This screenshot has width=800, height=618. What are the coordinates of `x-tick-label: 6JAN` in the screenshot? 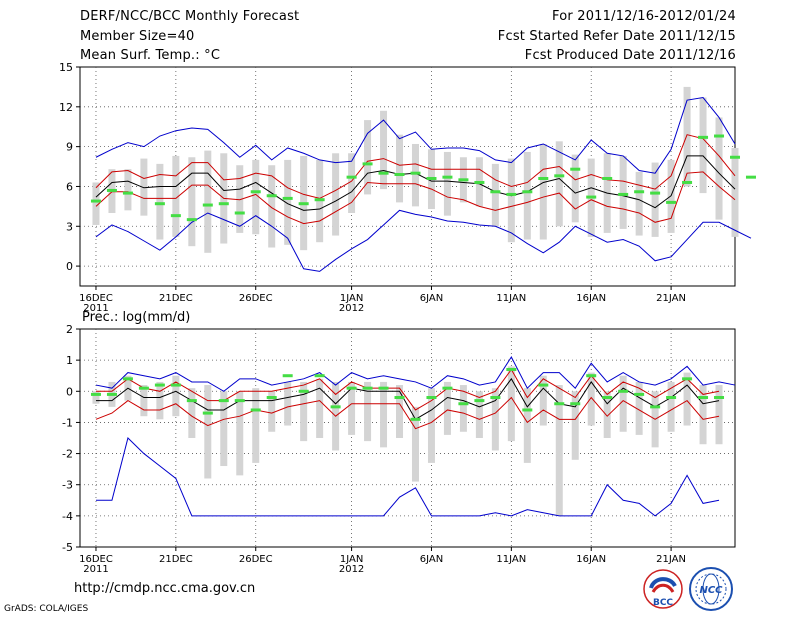 It's located at (431, 559).